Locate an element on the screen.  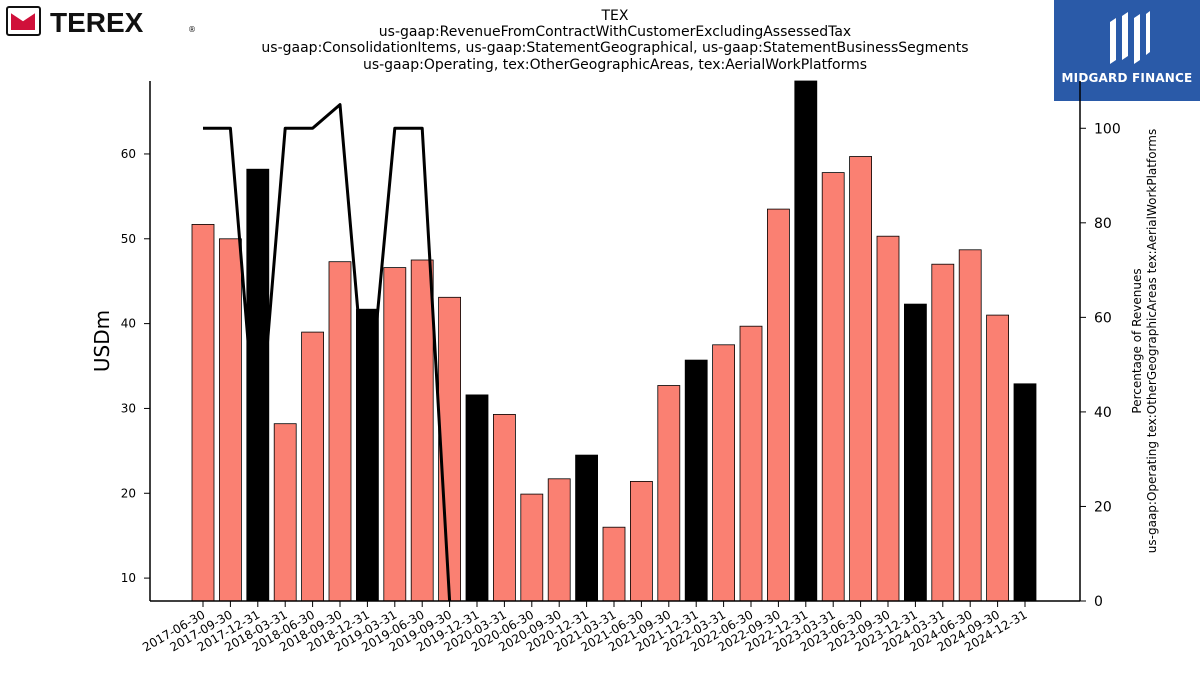
y-left-tick-label: 50 is located at coordinates (128, 239).